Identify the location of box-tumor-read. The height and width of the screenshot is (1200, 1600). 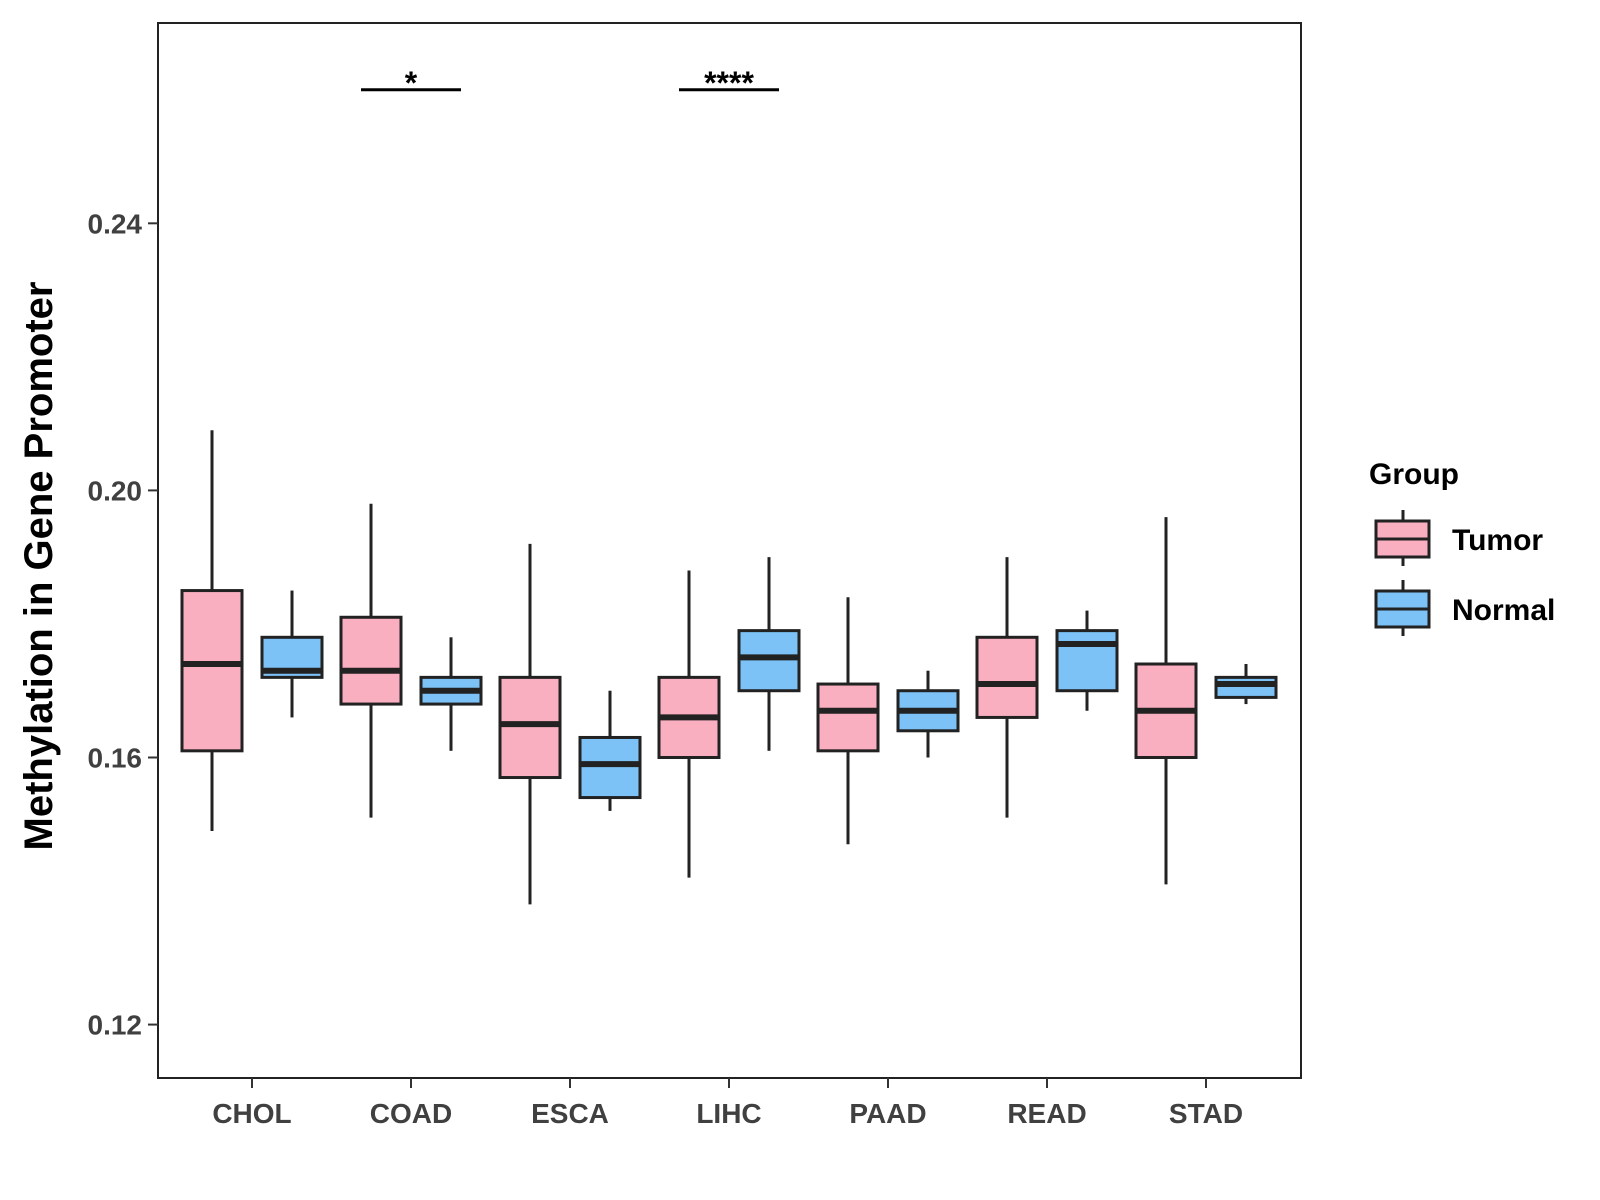
(1007, 687).